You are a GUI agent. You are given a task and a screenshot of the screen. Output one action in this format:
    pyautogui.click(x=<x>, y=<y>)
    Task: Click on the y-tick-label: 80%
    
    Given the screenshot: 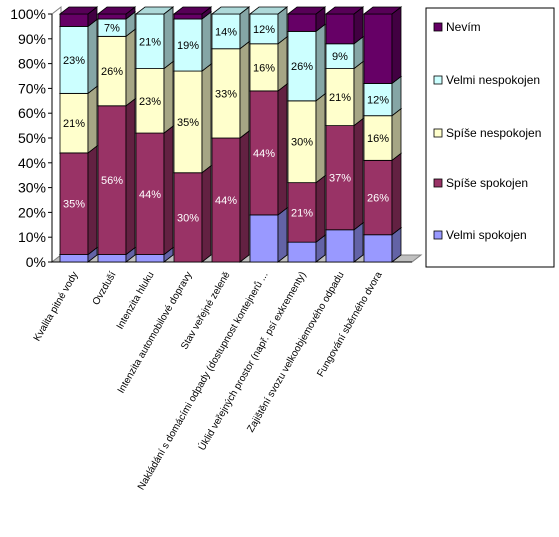 What is the action you would take?
    pyautogui.click(x=32, y=64)
    